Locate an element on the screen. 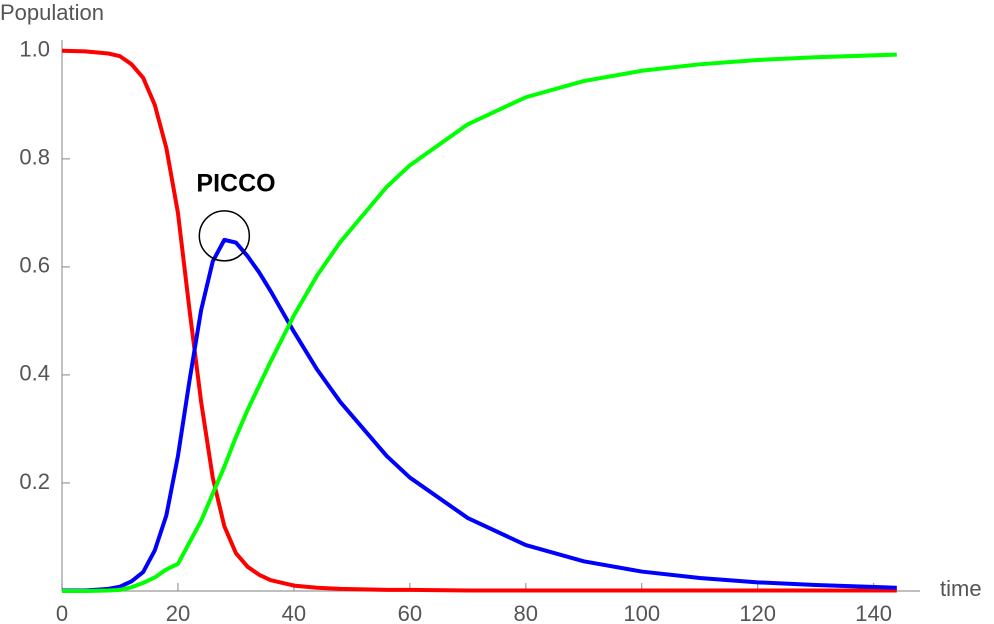 This screenshot has width=994, height=624. x-tick-label: 60 is located at coordinates (410, 612).